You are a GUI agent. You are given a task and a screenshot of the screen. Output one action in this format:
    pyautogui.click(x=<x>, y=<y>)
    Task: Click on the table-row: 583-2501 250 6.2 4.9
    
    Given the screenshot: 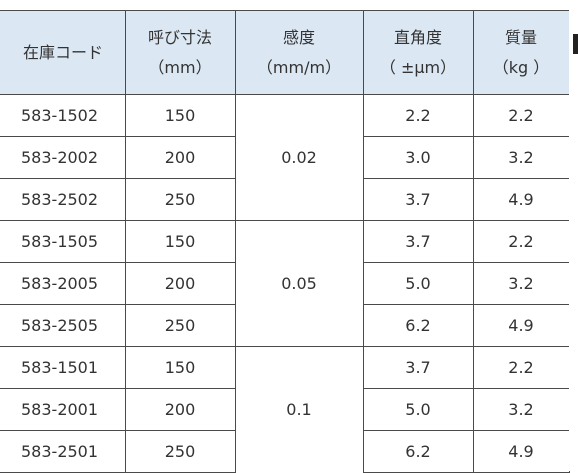 What is the action you would take?
    pyautogui.click(x=285, y=451)
    